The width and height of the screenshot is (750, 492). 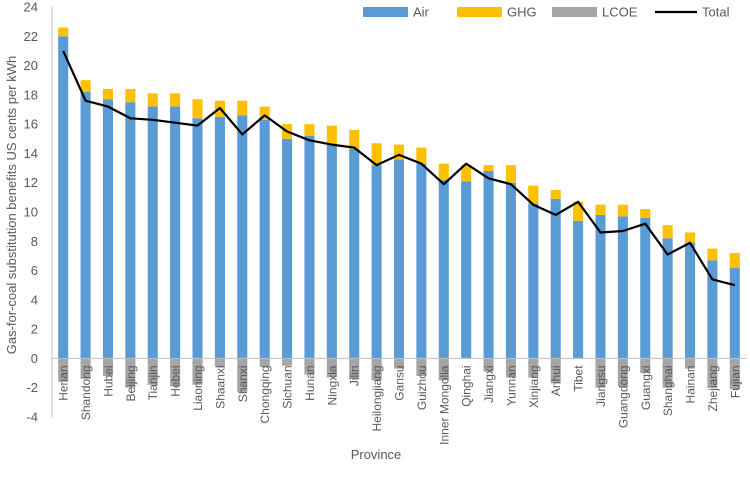 I want to click on legend-label-air: Air, so click(x=421, y=12).